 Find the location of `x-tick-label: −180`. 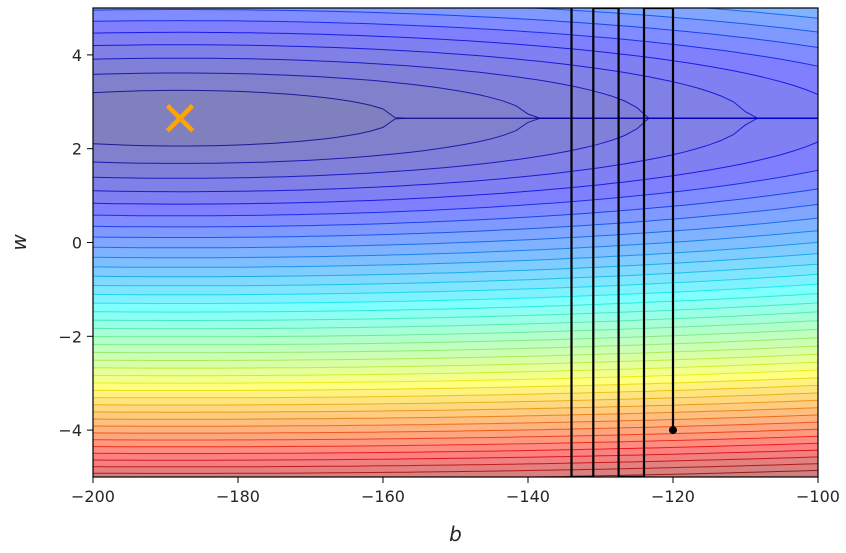

x-tick-label: −180 is located at coordinates (238, 496).